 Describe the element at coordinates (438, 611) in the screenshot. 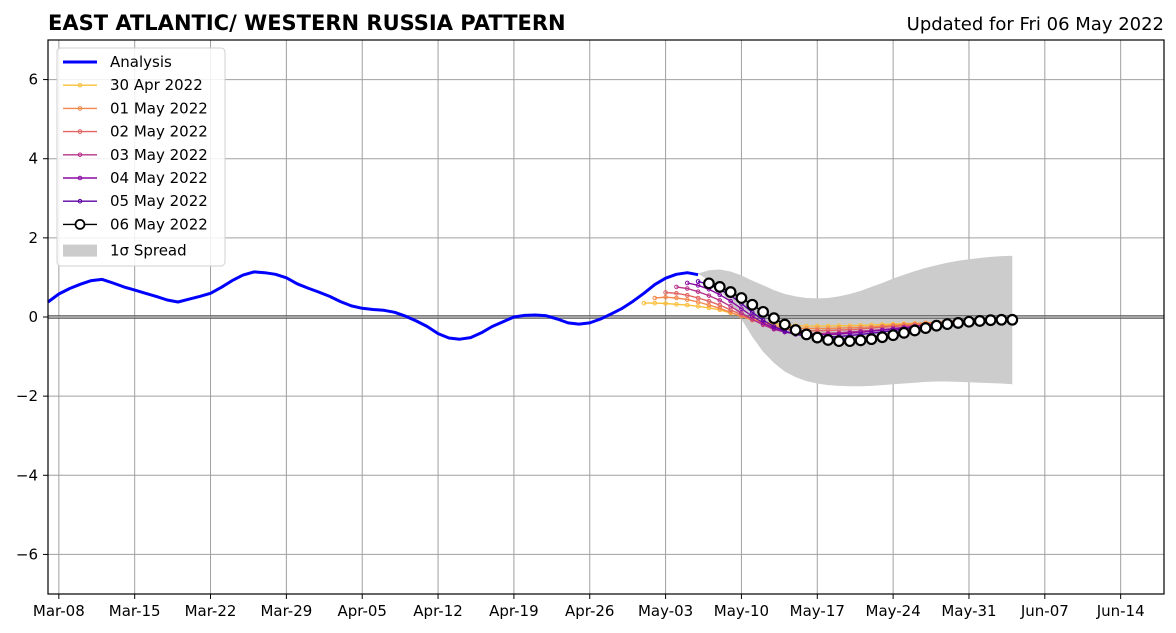

I see `x-tick-label: Apr-12` at that location.